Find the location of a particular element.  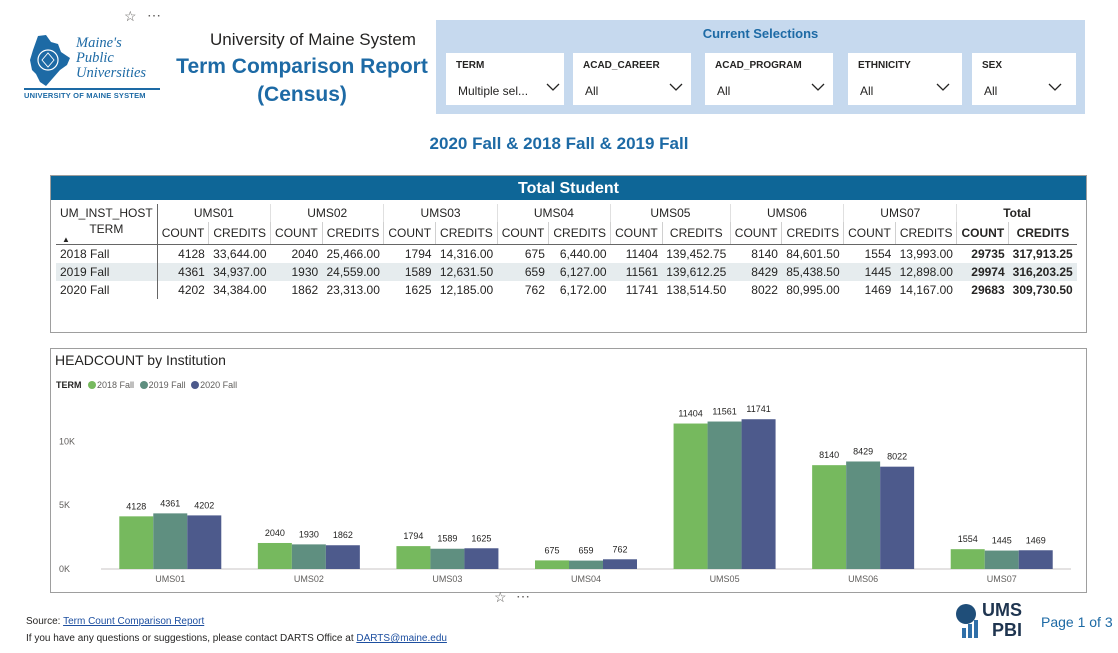

bar-ums01-2019-fall is located at coordinates (170, 541).